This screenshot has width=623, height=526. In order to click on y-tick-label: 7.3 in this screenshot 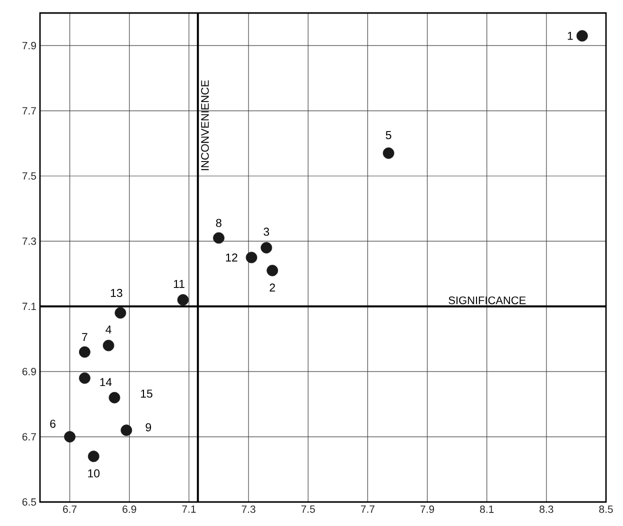, I will do `click(29, 241)`.